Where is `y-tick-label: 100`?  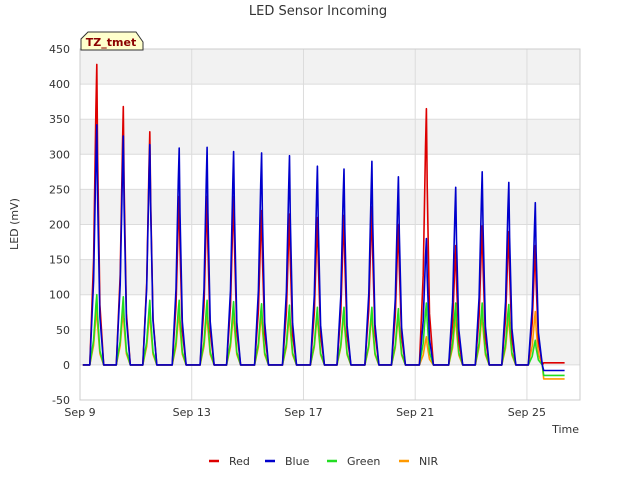 y-tick-label: 100 is located at coordinates (59, 295).